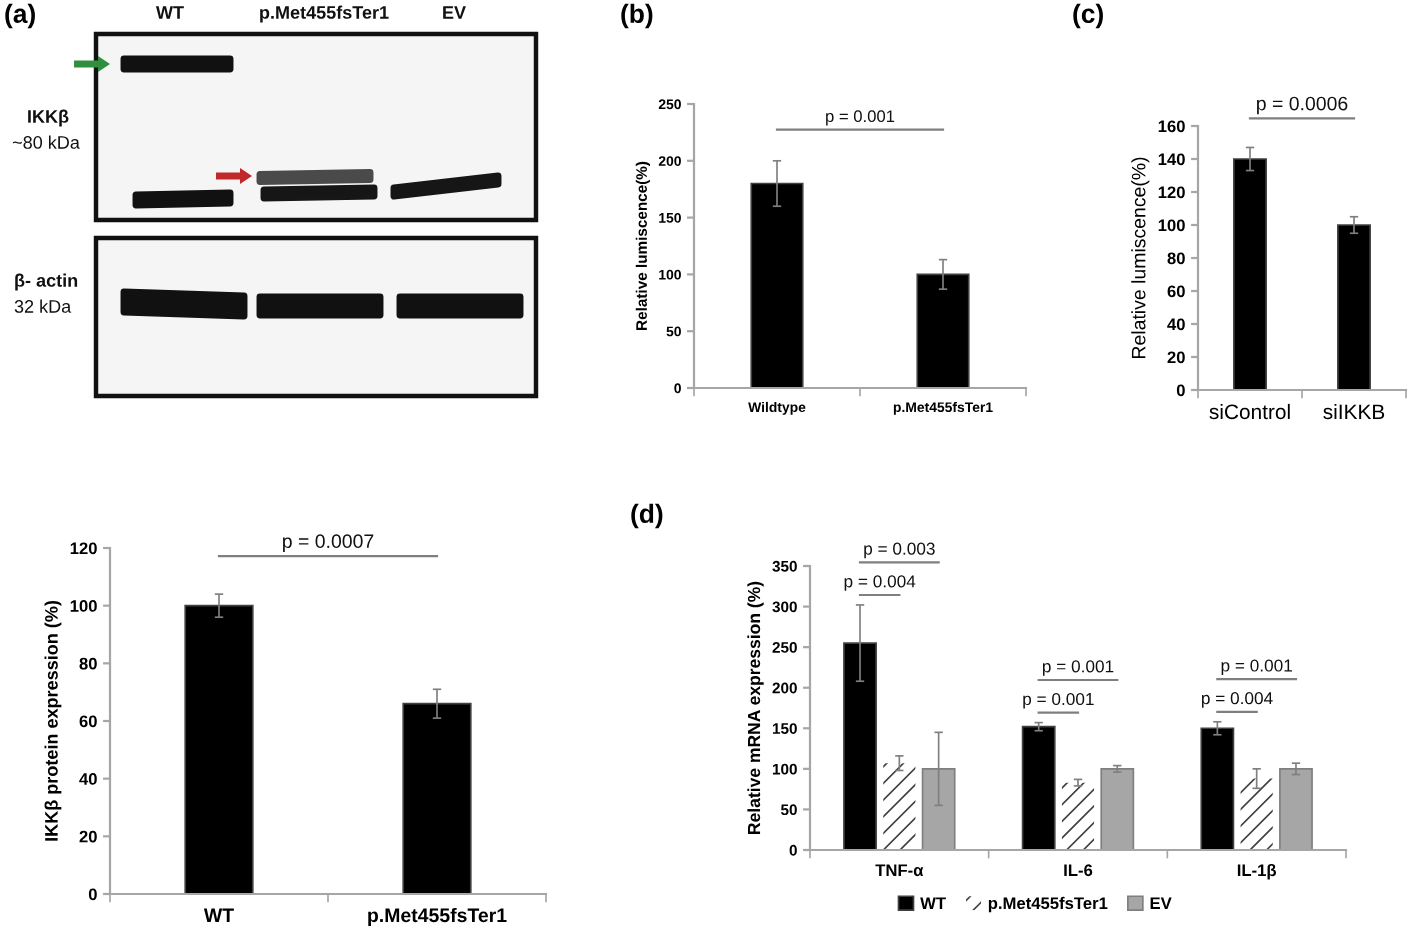  I want to click on legend-label: WT, so click(933, 903).